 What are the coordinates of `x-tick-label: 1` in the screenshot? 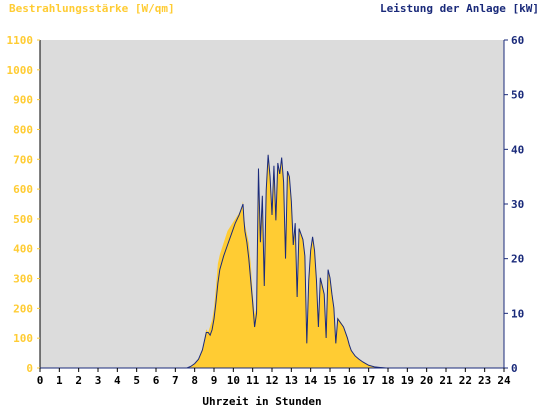 It's located at (59, 380).